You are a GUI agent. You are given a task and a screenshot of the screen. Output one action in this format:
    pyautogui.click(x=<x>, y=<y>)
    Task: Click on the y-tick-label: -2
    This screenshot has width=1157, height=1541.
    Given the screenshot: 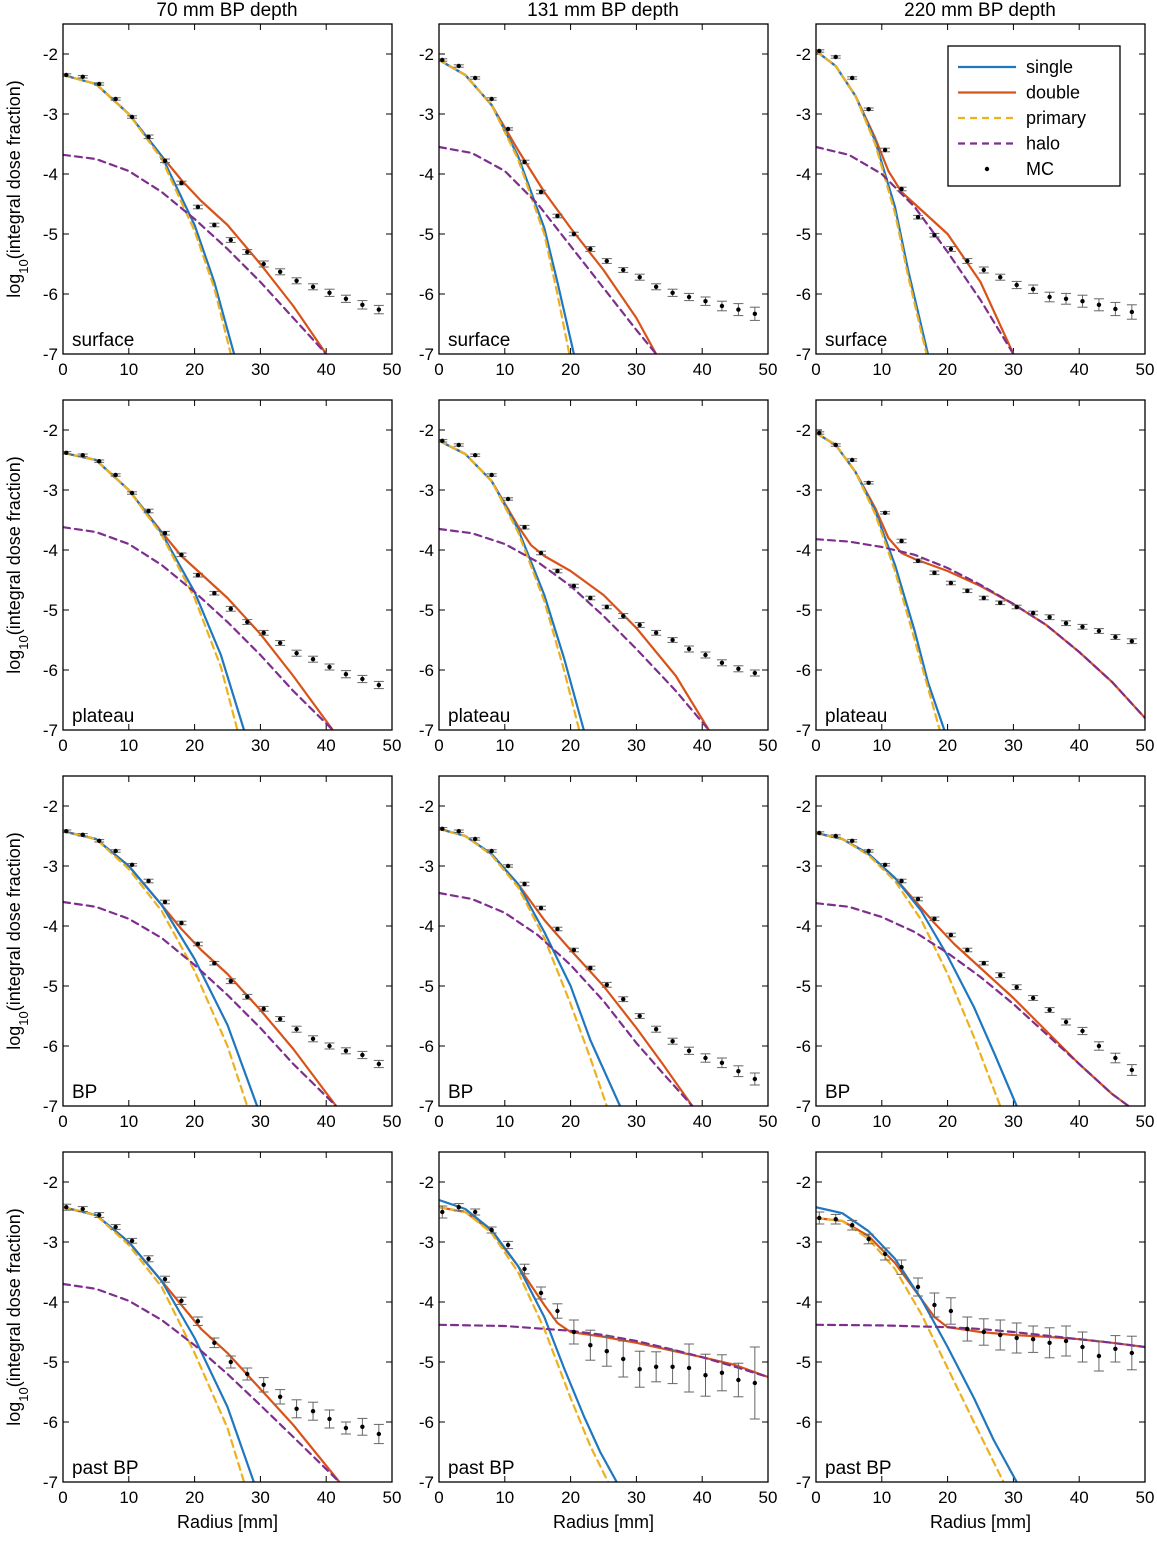 What is the action you would take?
    pyautogui.click(x=803, y=54)
    